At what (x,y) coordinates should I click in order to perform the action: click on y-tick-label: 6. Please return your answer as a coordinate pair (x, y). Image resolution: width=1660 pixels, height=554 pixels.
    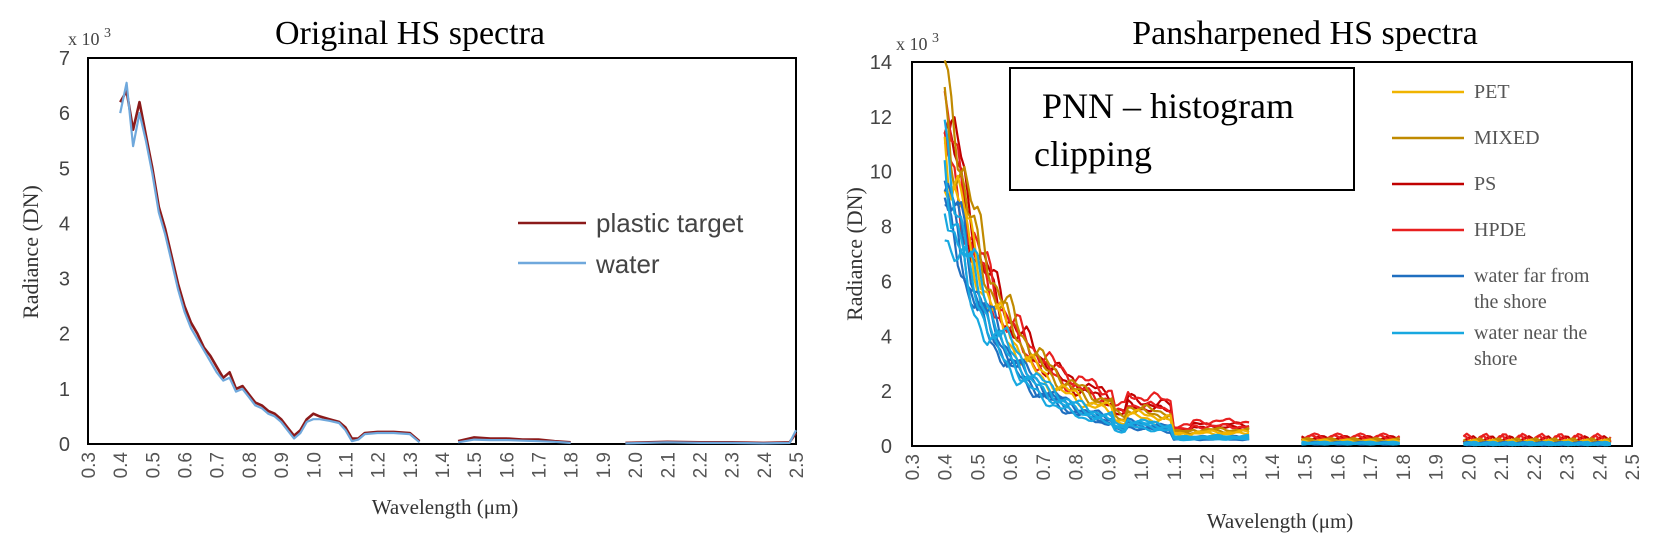
    Looking at the image, I should click on (64, 114).